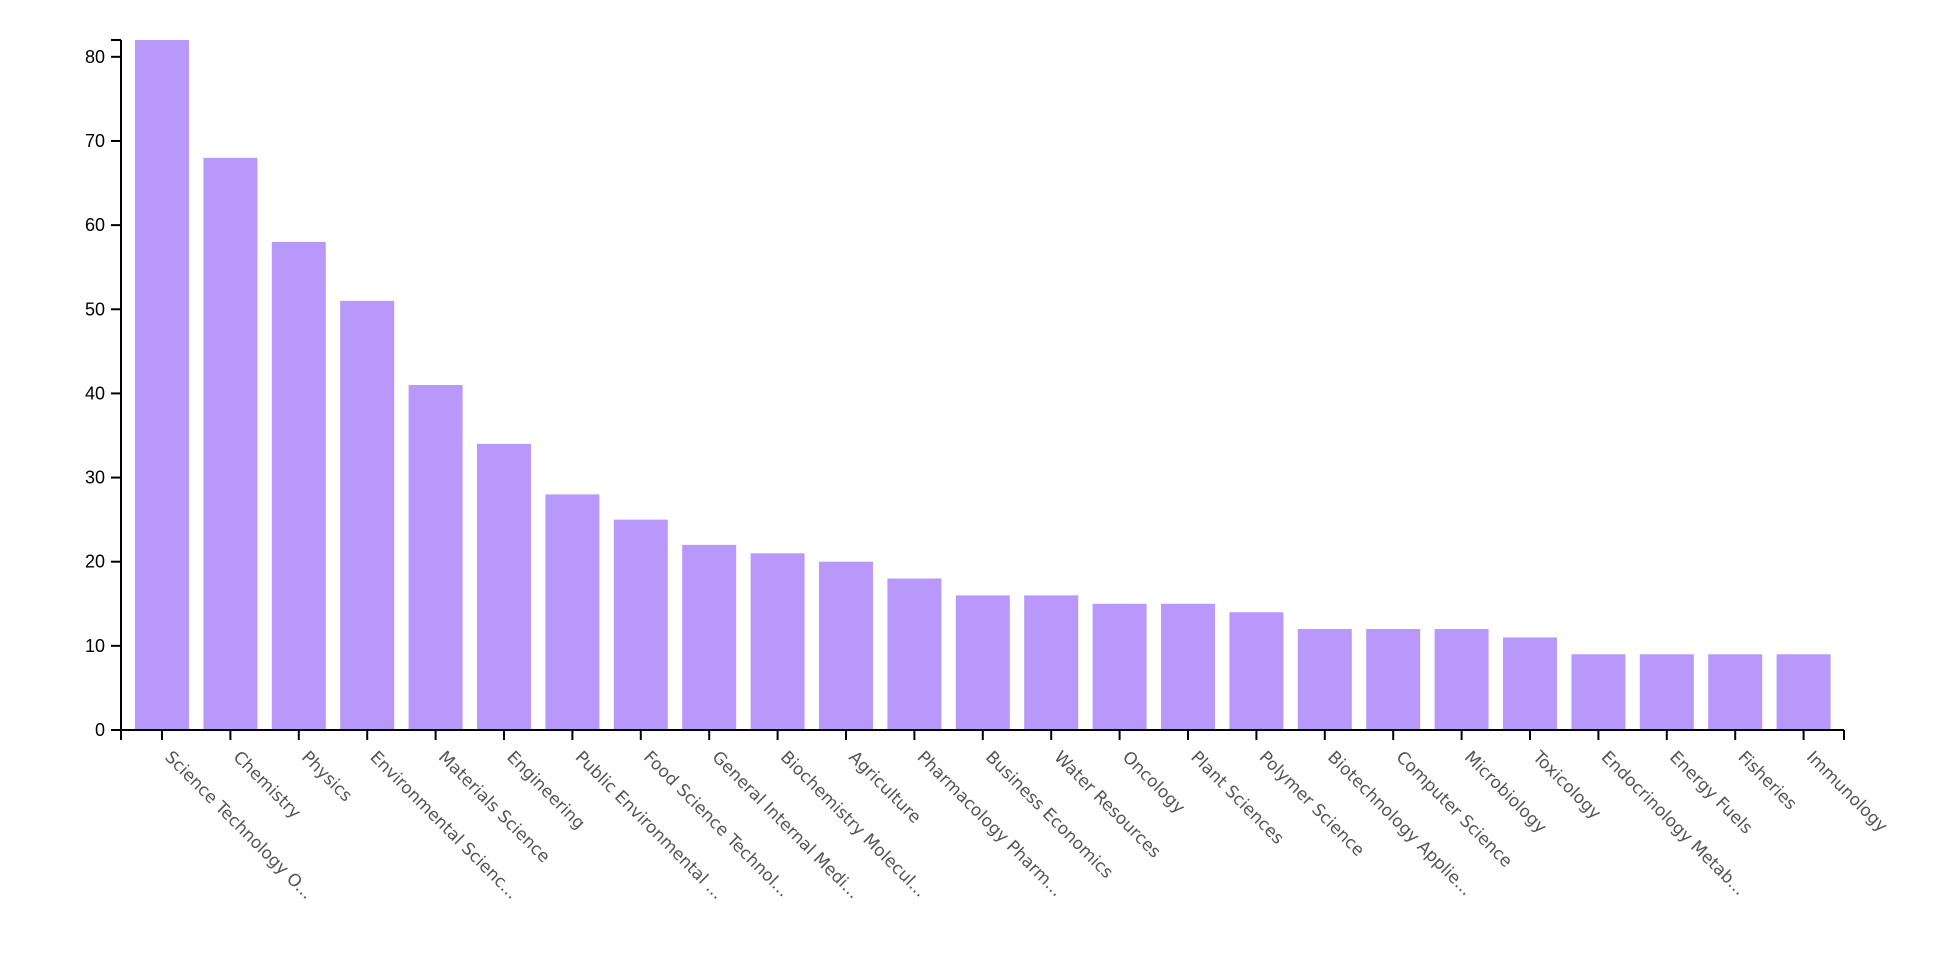  What do you see at coordinates (1767, 780) in the screenshot?
I see `x-tick-label: Fisheries` at bounding box center [1767, 780].